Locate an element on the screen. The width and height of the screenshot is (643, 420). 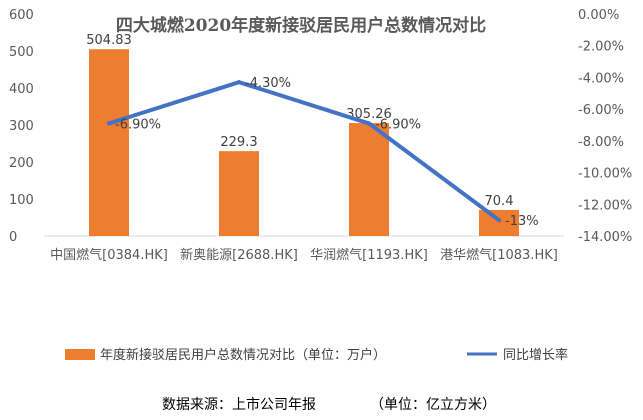
bar-data-label: 504.83 is located at coordinates (109, 40).